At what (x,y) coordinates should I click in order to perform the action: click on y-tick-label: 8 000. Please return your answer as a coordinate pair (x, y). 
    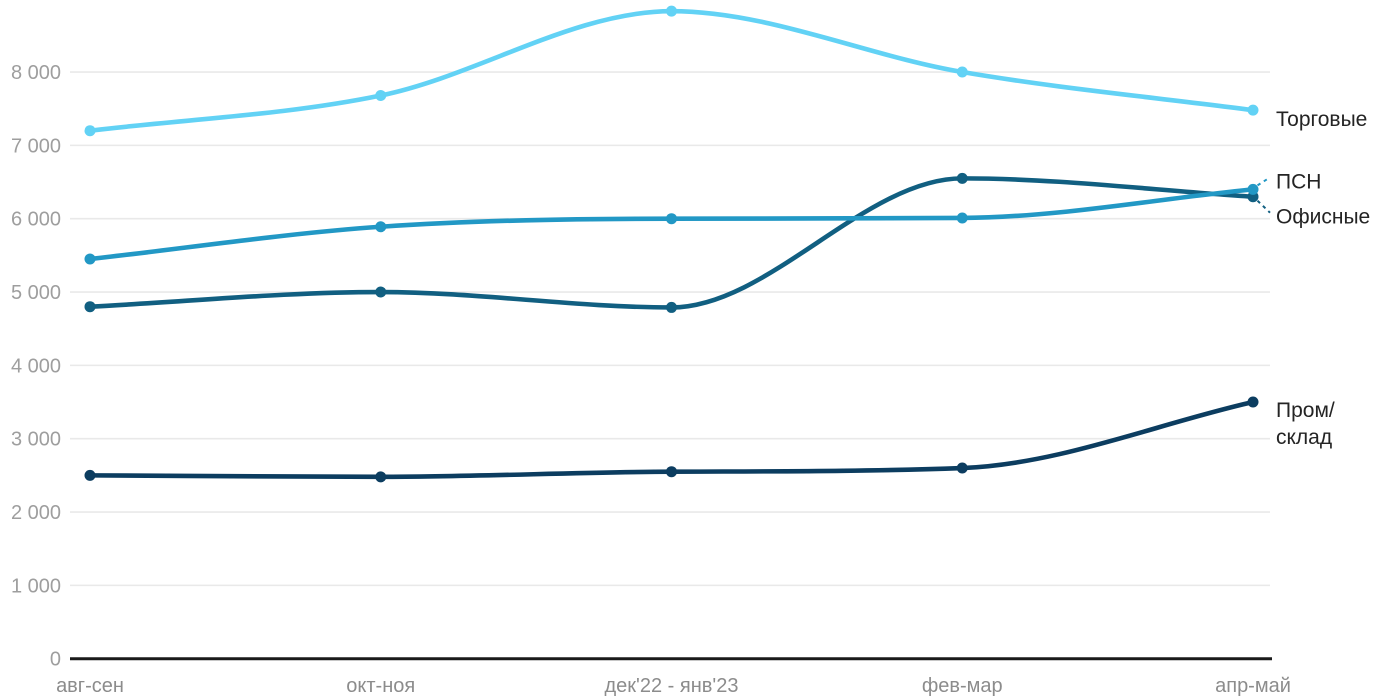
    Looking at the image, I should click on (36, 73).